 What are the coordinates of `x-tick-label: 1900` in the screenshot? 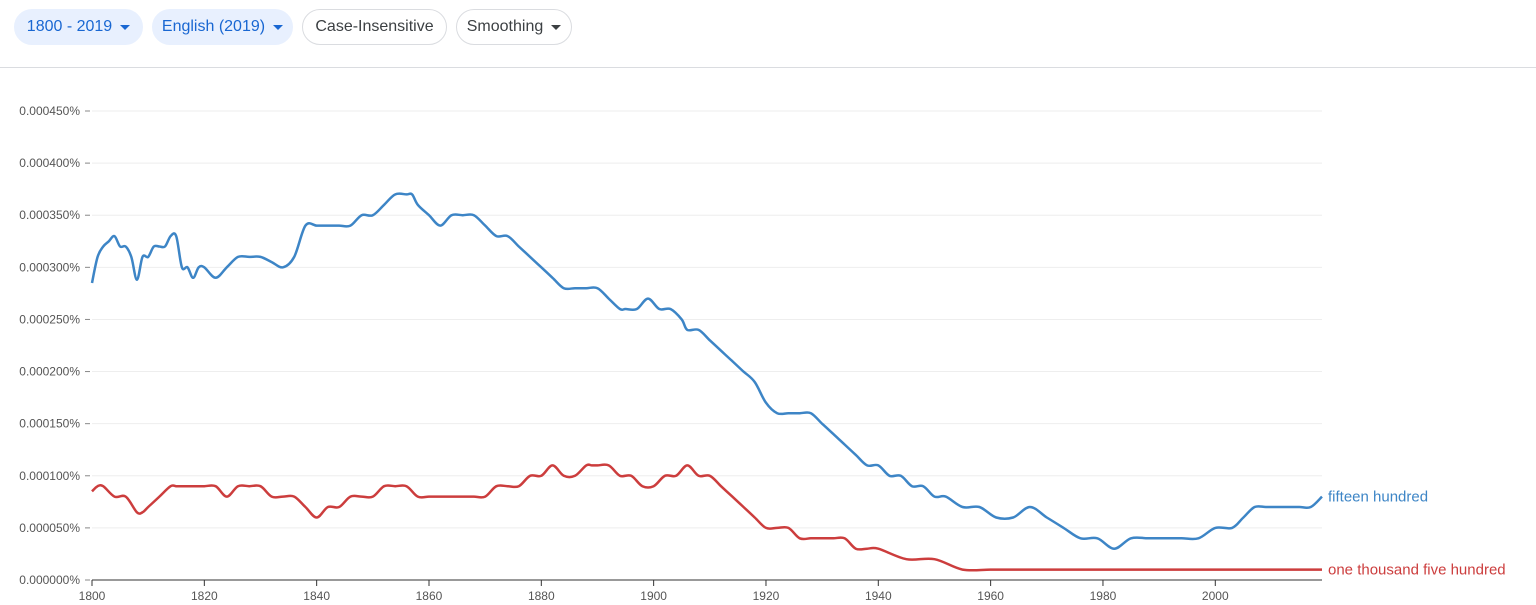 It's located at (653, 596).